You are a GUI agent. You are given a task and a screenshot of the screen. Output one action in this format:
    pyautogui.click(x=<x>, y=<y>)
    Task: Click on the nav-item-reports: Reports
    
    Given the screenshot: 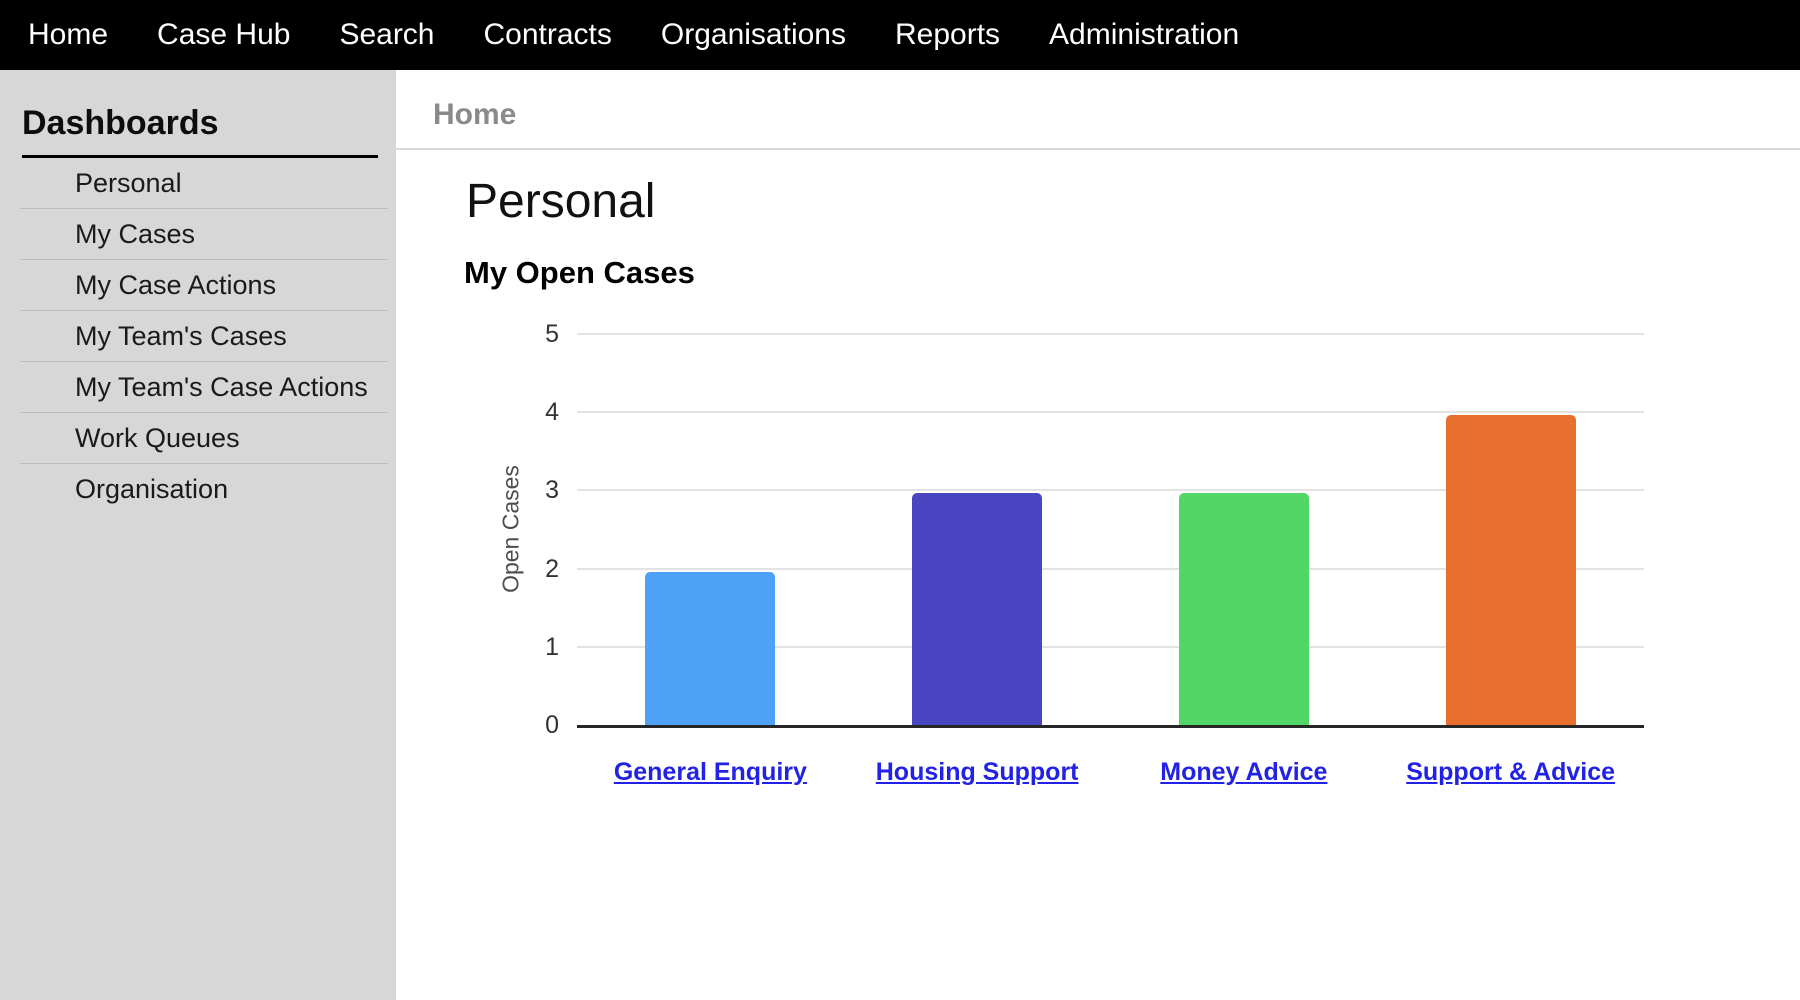 What is the action you would take?
    pyautogui.click(x=948, y=34)
    